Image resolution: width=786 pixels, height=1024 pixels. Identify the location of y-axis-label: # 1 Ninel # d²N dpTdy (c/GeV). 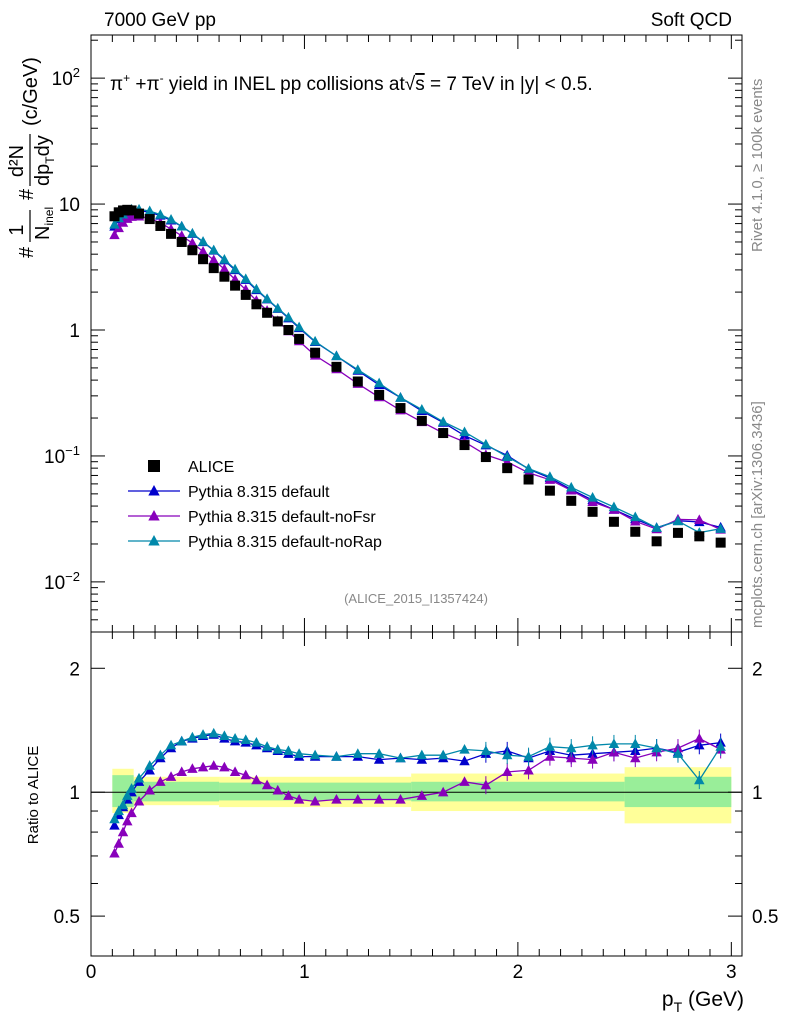
(31, 157).